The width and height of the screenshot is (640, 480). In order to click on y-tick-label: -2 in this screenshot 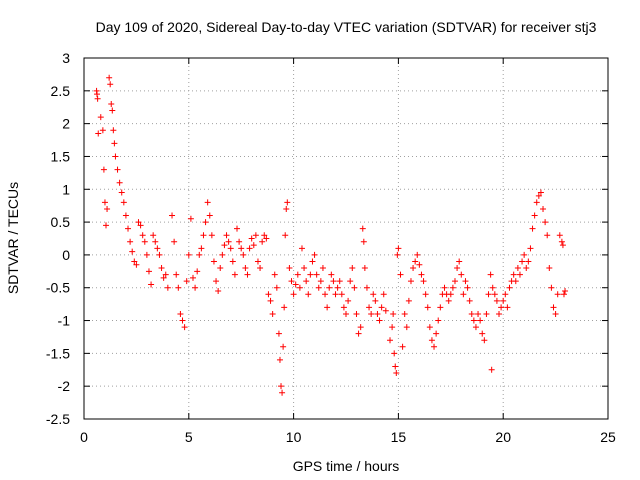, I will do `click(64, 386)`.